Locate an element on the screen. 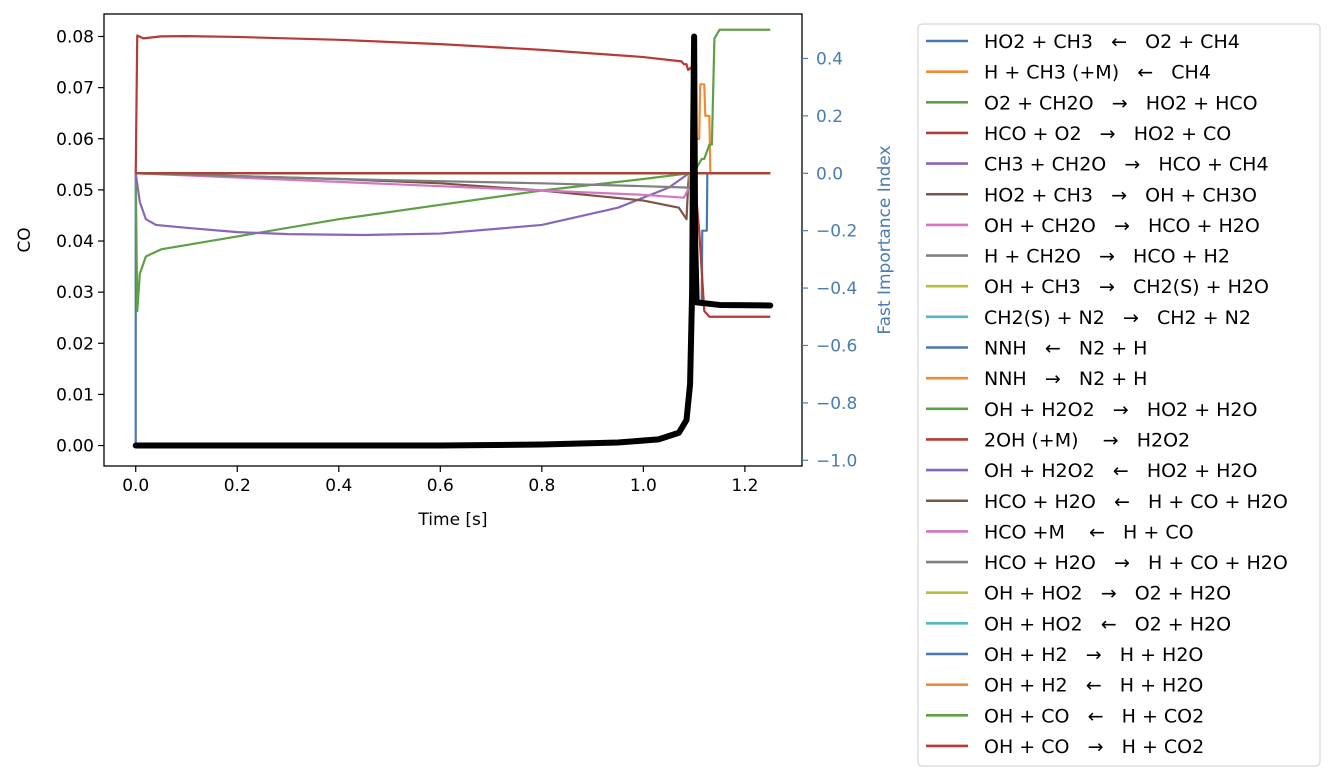 Image resolution: width=1336 pixels, height=782 pixels. x-tick-label: 1.2 is located at coordinates (744, 486).